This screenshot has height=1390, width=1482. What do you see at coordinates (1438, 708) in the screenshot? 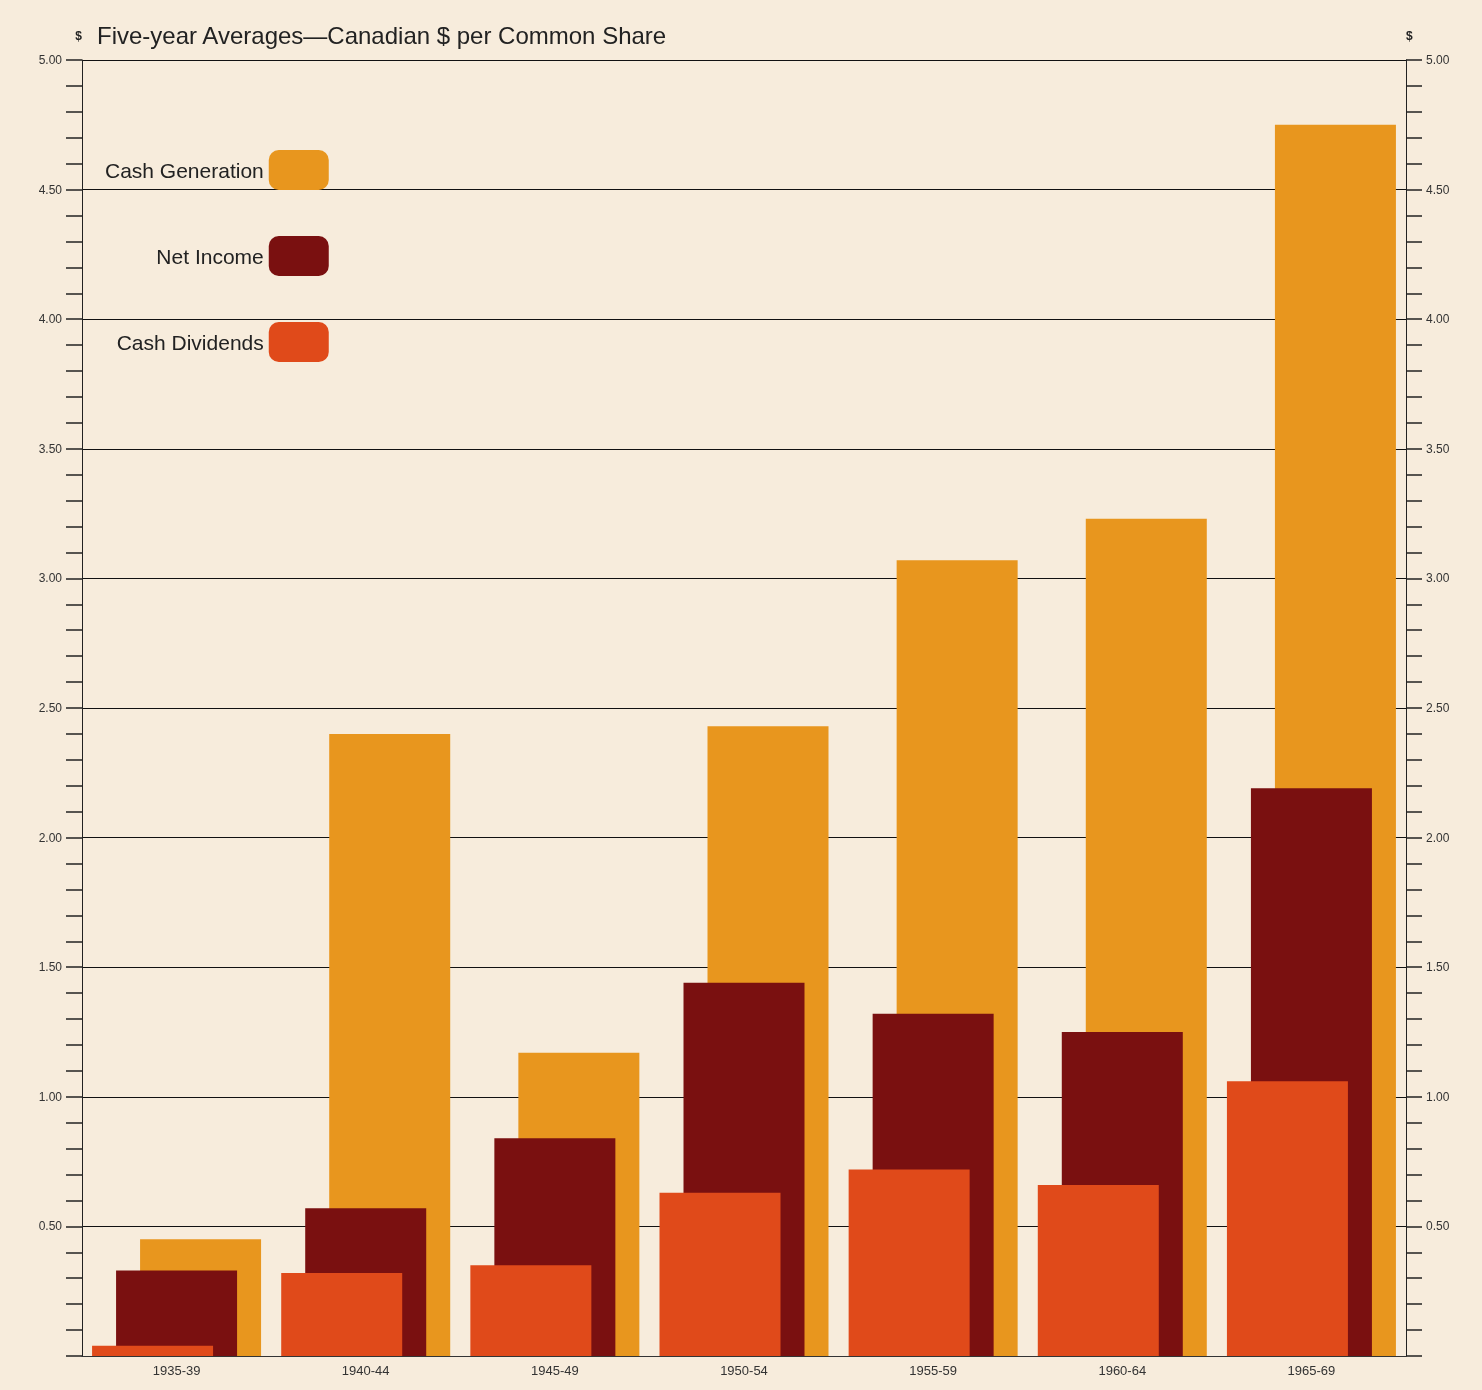
I see `y2-tick-label: 2.50` at bounding box center [1438, 708].